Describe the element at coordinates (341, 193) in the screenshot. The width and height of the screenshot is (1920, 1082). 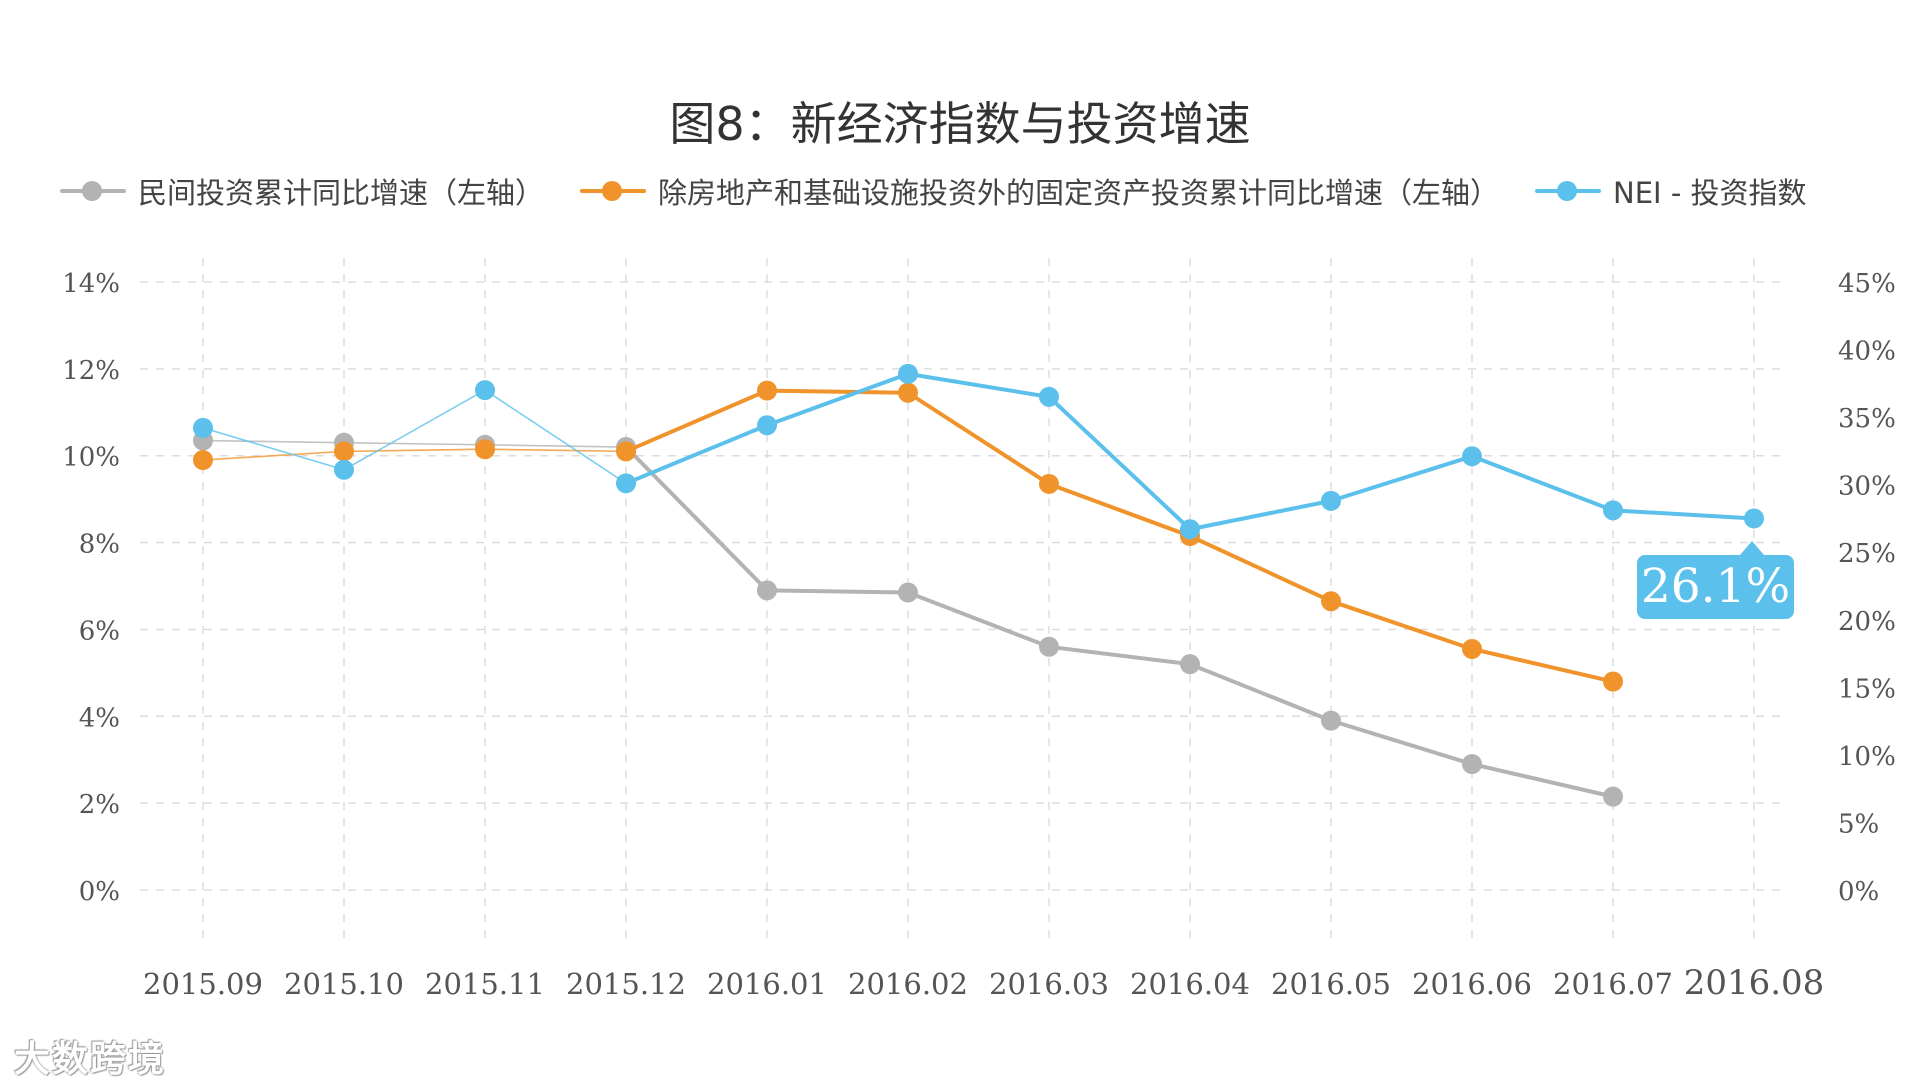
I see `legend-label-private-investment: 民间投资累计同比增速（左轴）` at that location.